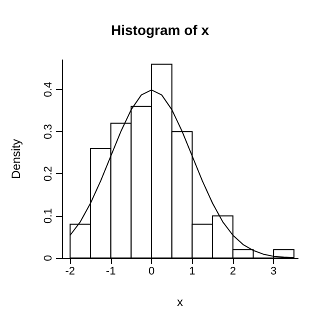 The height and width of the screenshot is (320, 320). What do you see at coordinates (111, 272) in the screenshot?
I see `x-tick-label: -1` at bounding box center [111, 272].